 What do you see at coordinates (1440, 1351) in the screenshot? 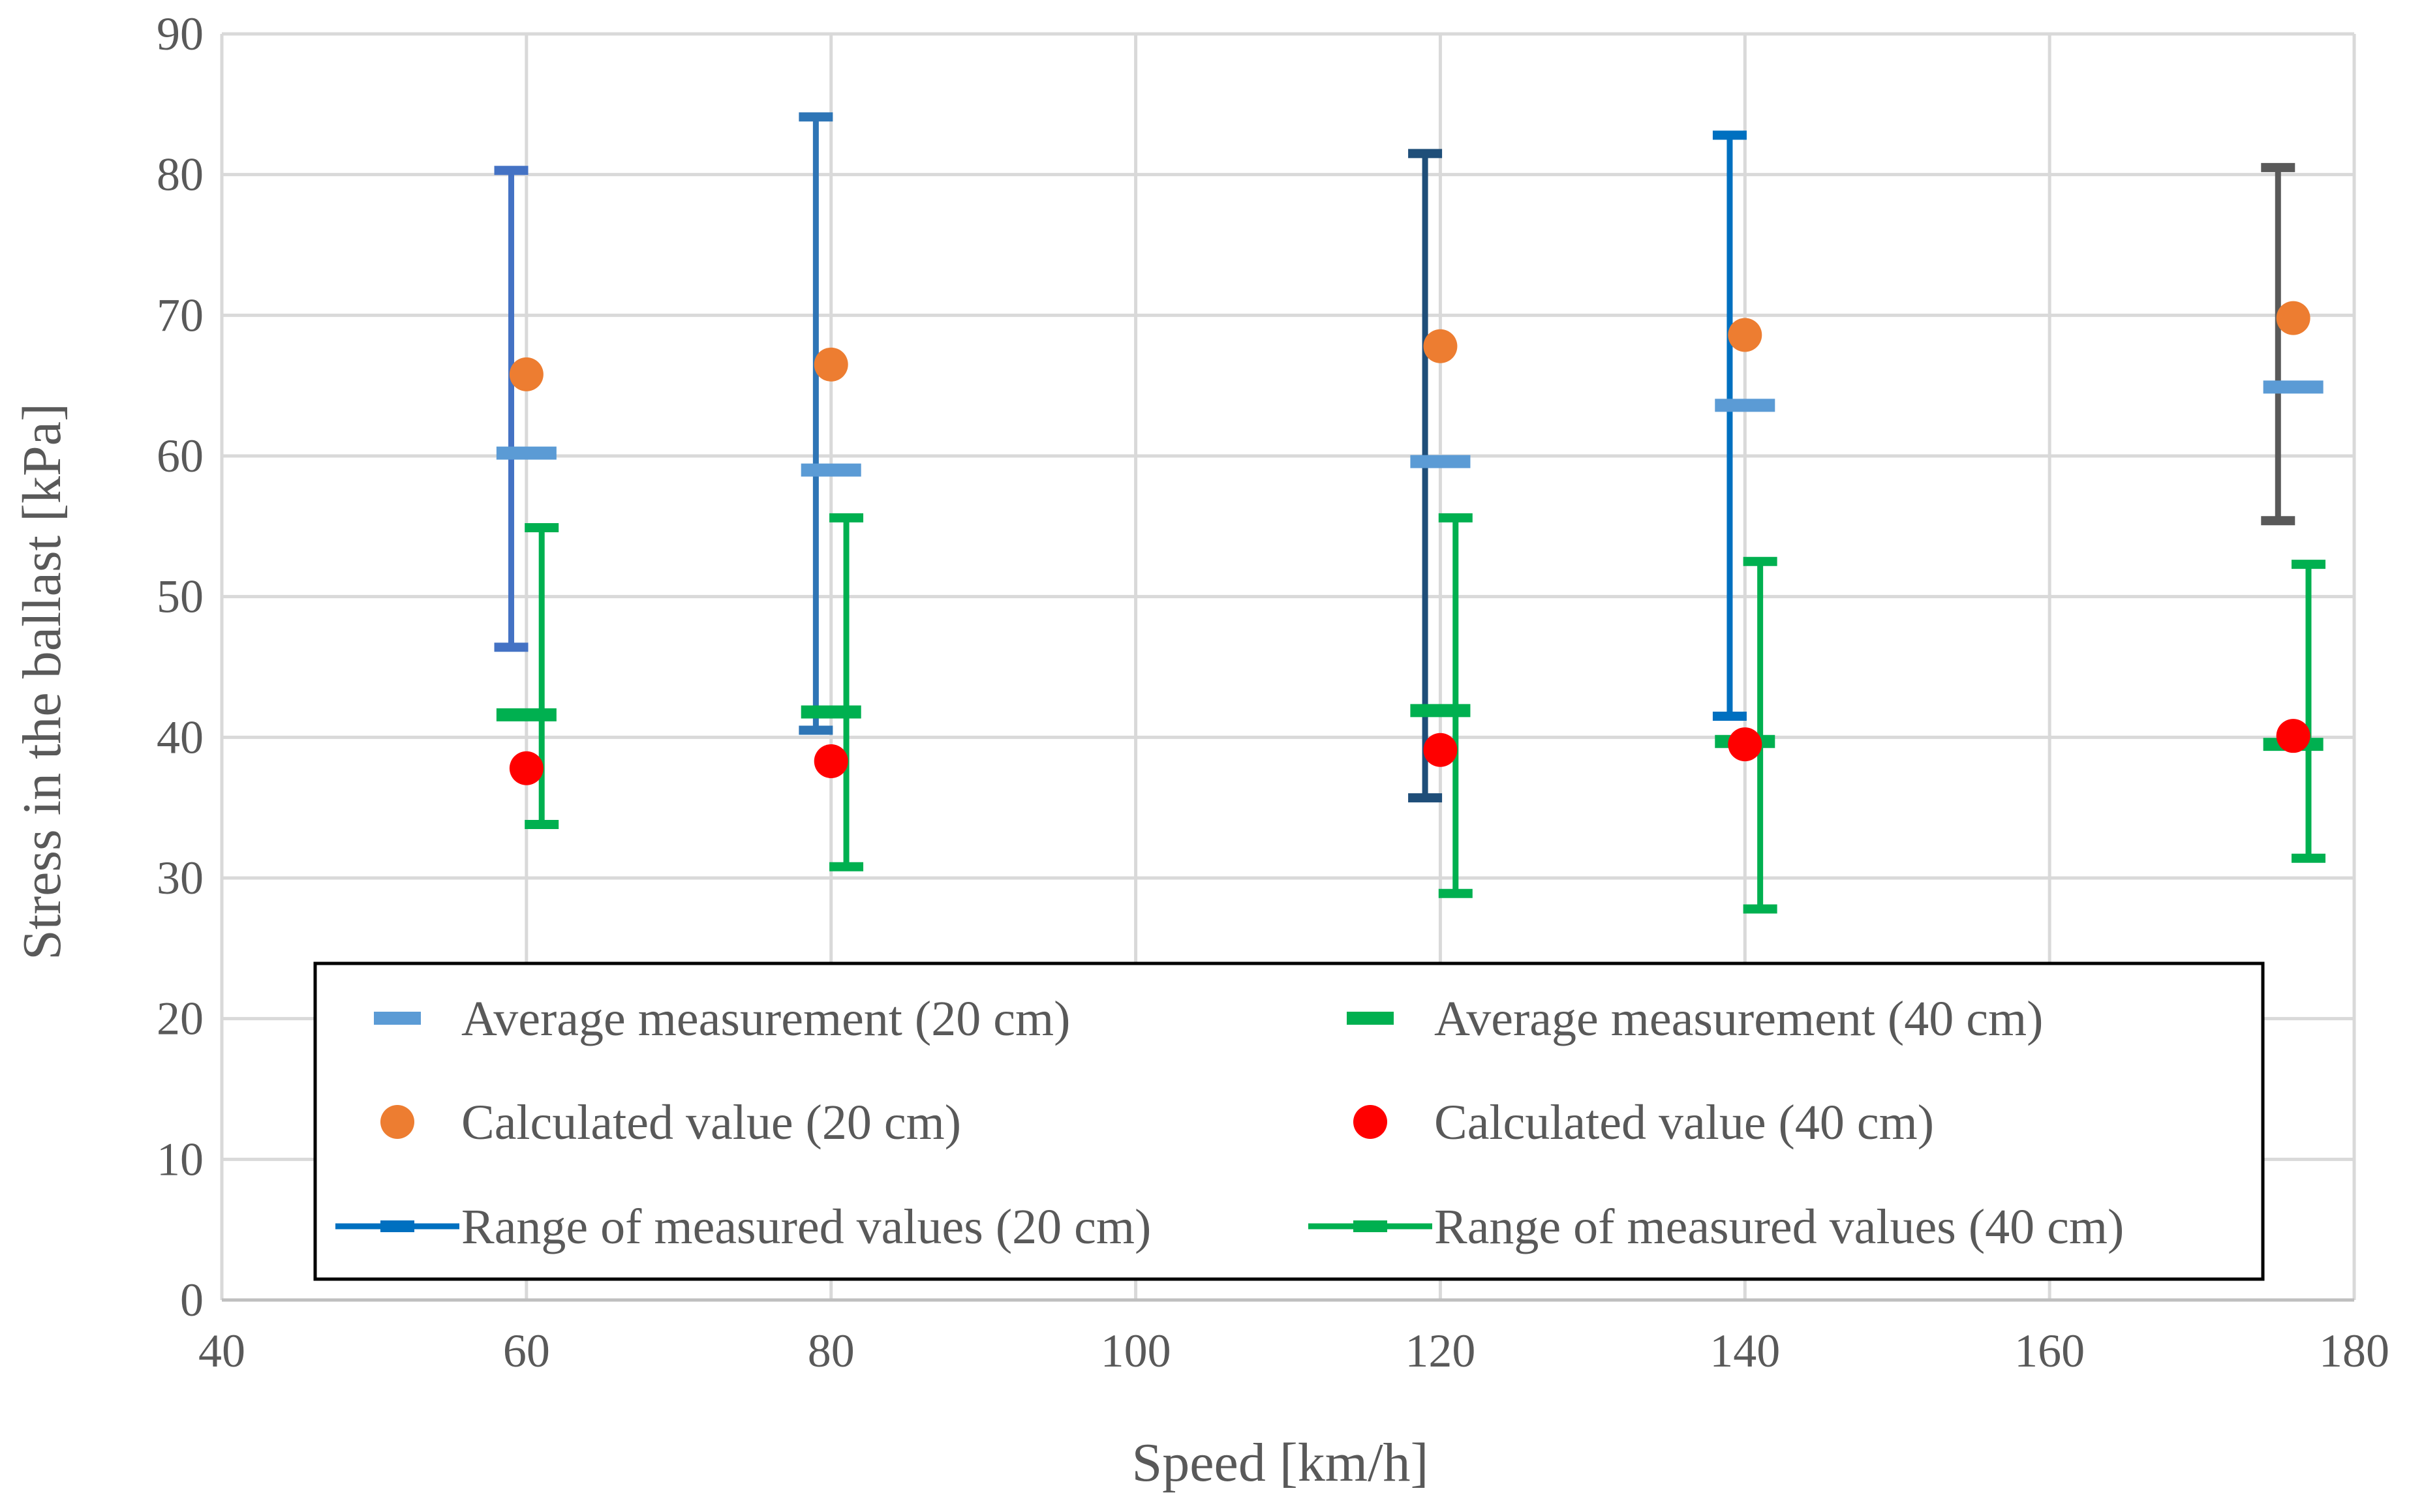
I see `x-tick-label: 120` at bounding box center [1440, 1351].